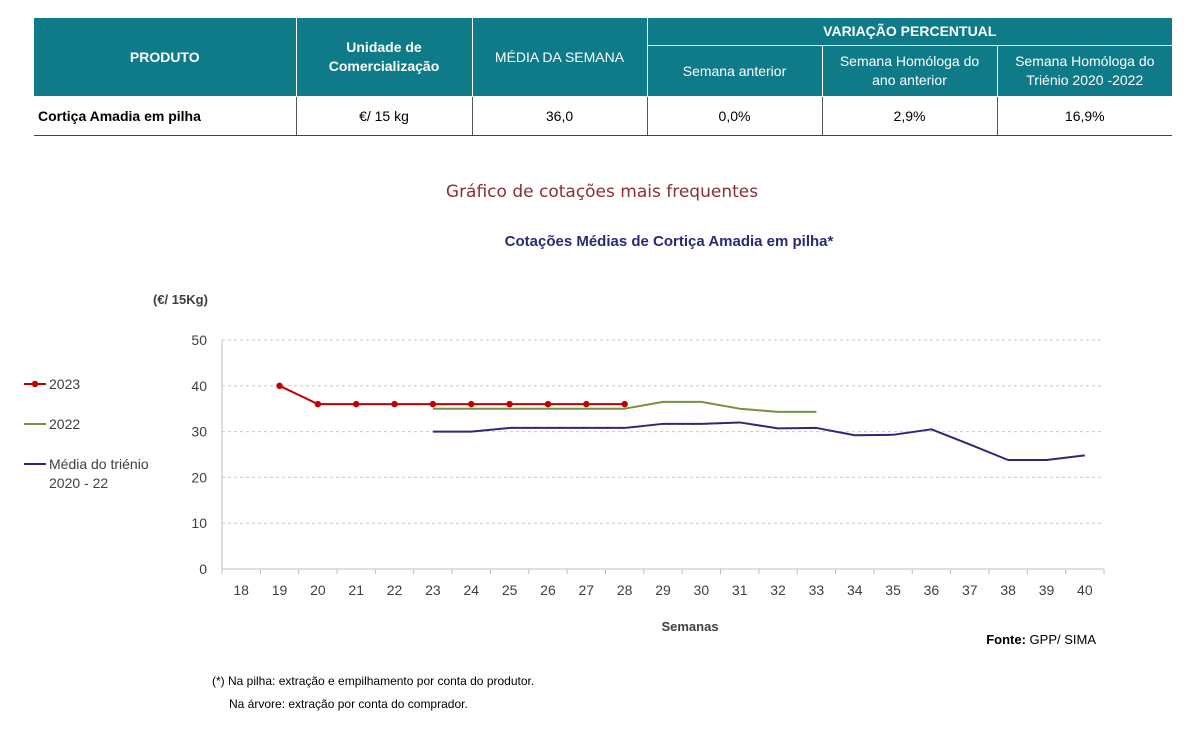 The height and width of the screenshot is (748, 1194). I want to click on x-tick-label: 27, so click(587, 590).